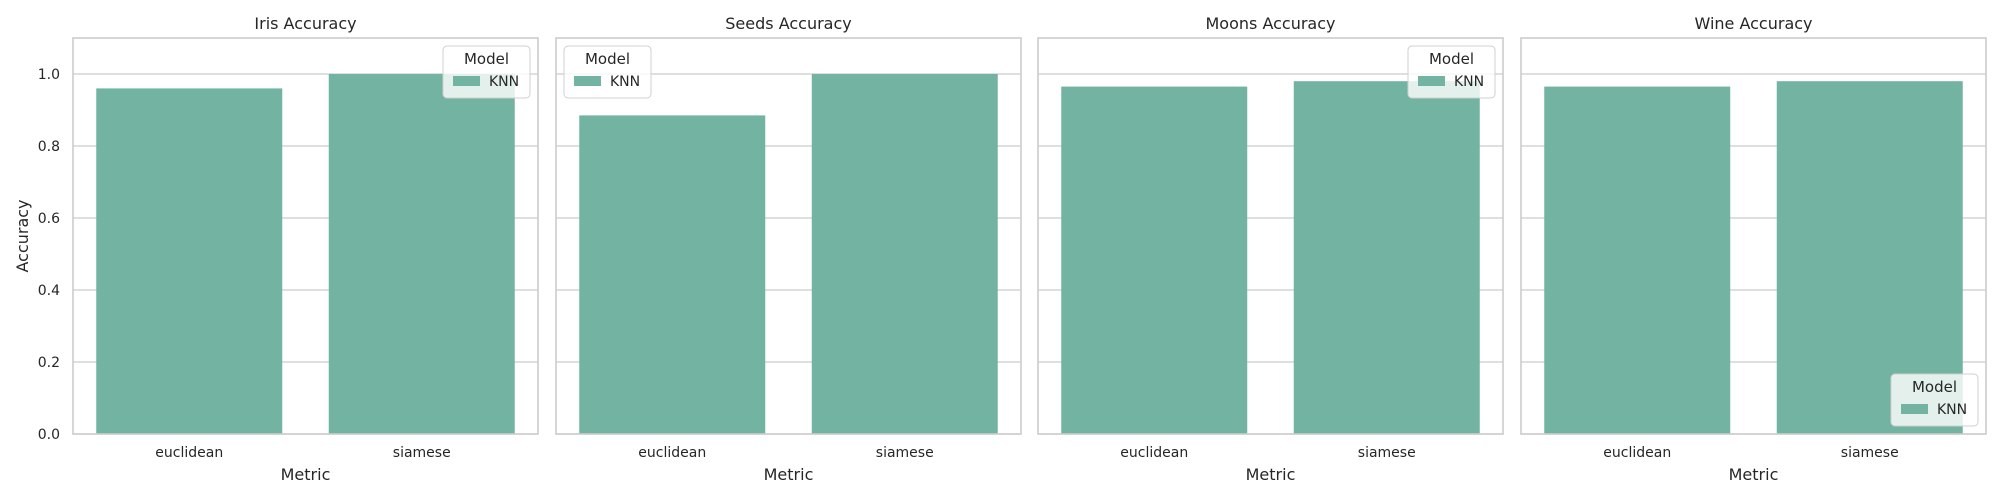 The width and height of the screenshot is (2000, 500). What do you see at coordinates (1753, 23) in the screenshot?
I see `subplot-title: Wine Accuracy` at bounding box center [1753, 23].